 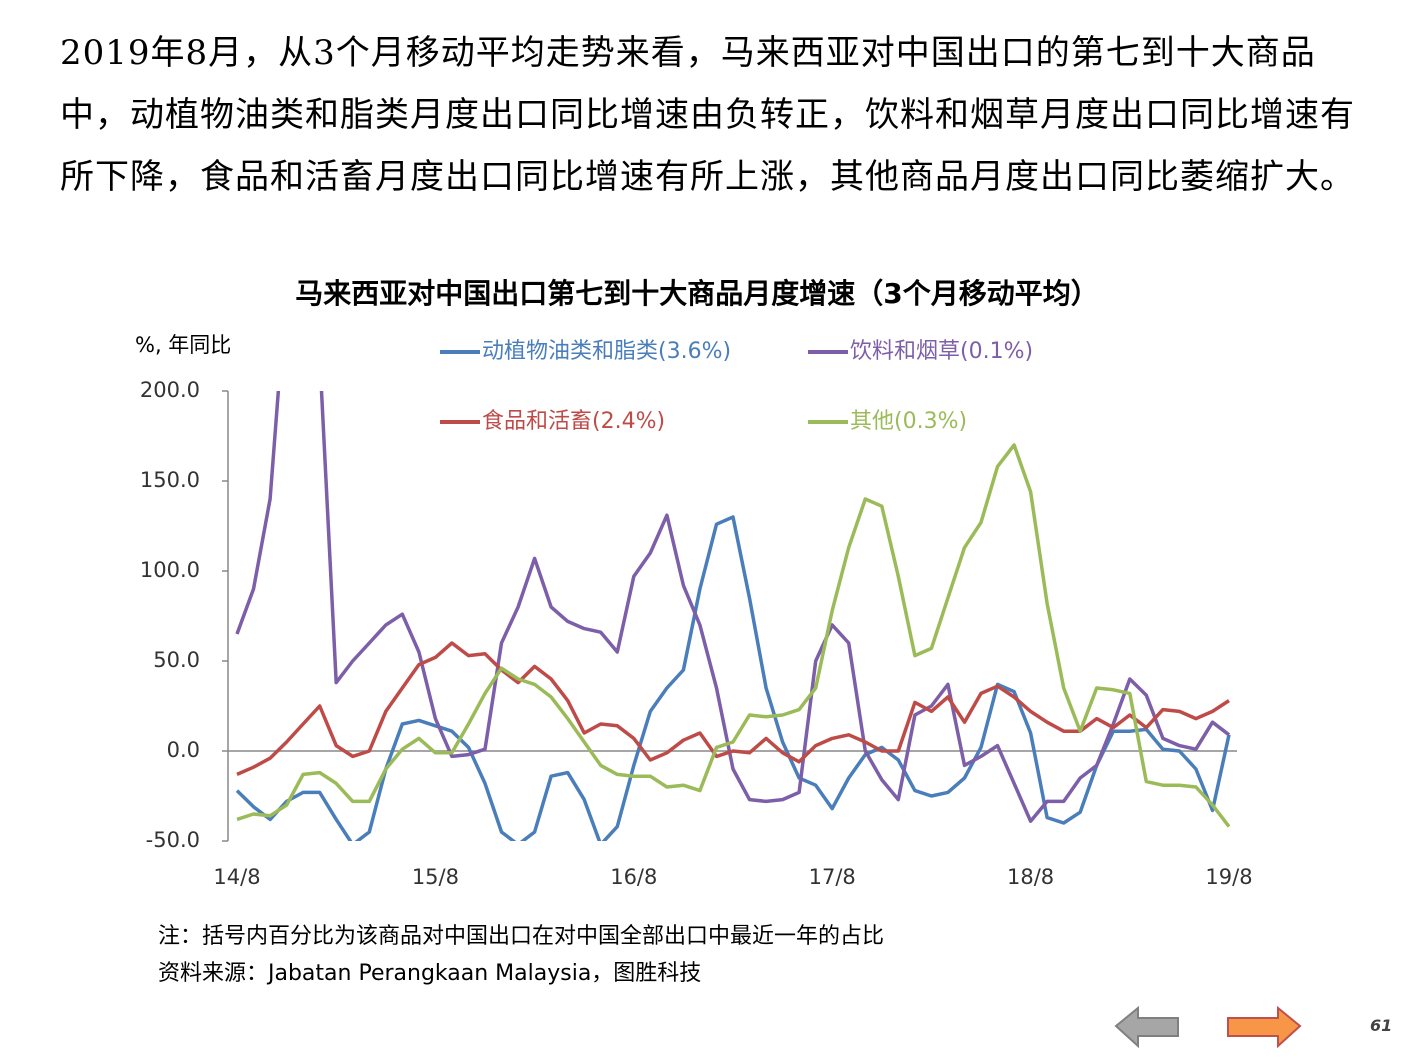 What do you see at coordinates (1228, 877) in the screenshot?
I see `x-tick-label: 19/8` at bounding box center [1228, 877].